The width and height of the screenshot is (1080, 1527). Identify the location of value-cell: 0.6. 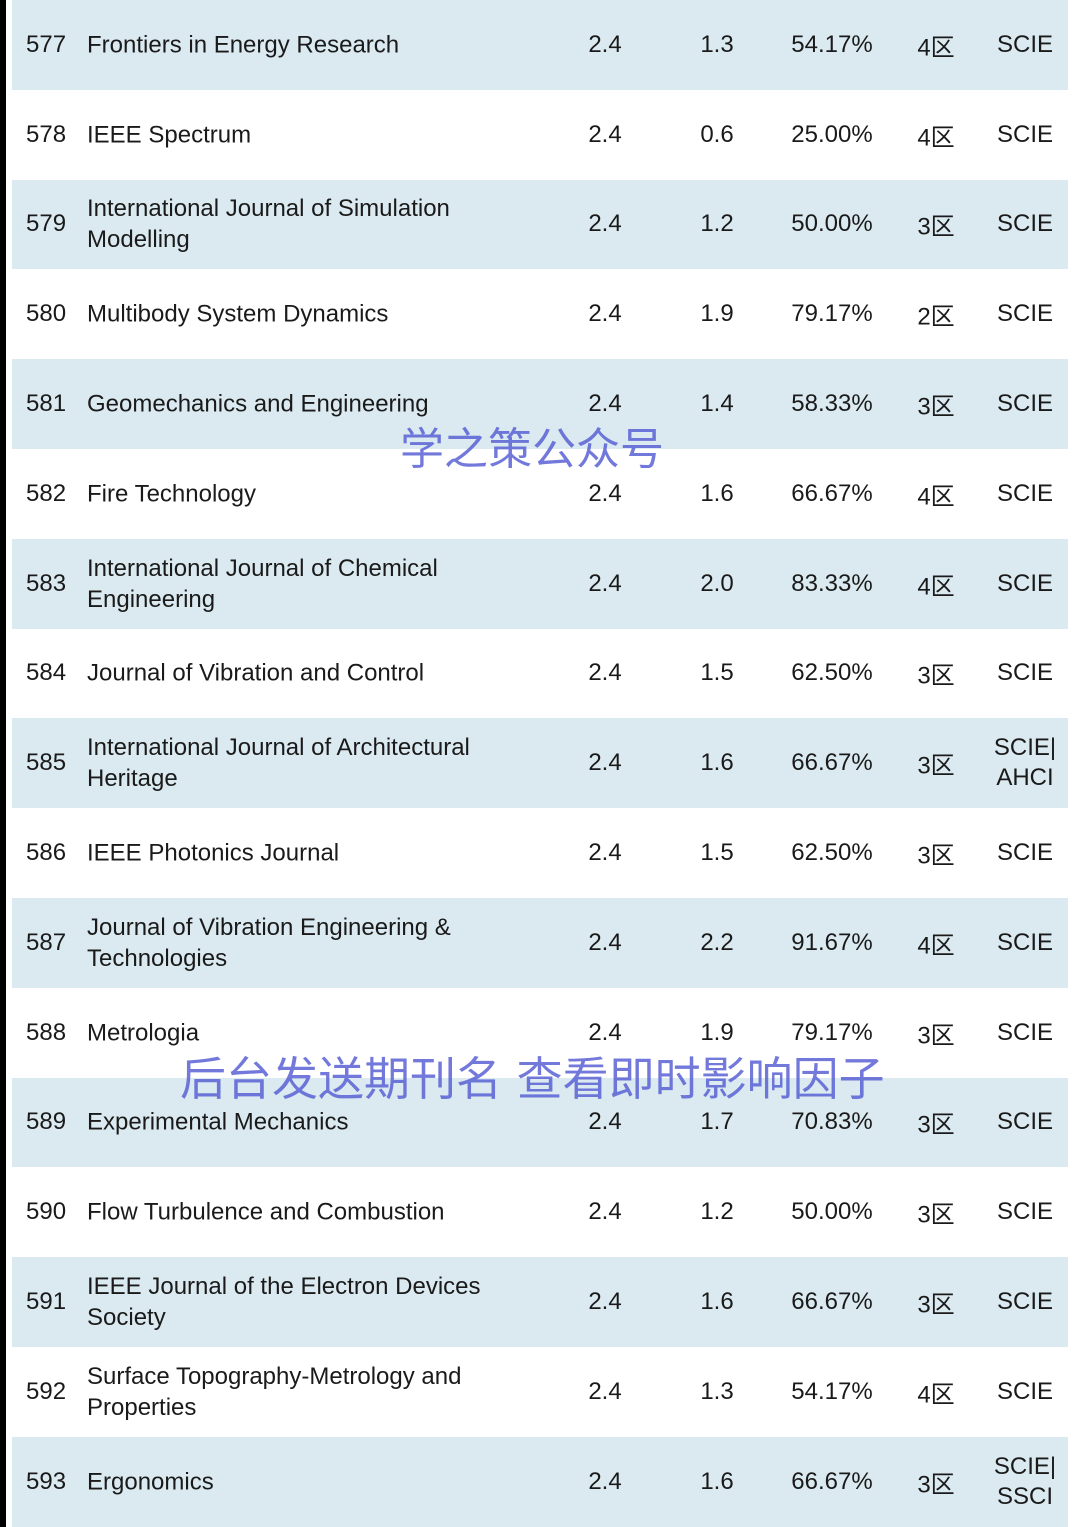
(717, 134).